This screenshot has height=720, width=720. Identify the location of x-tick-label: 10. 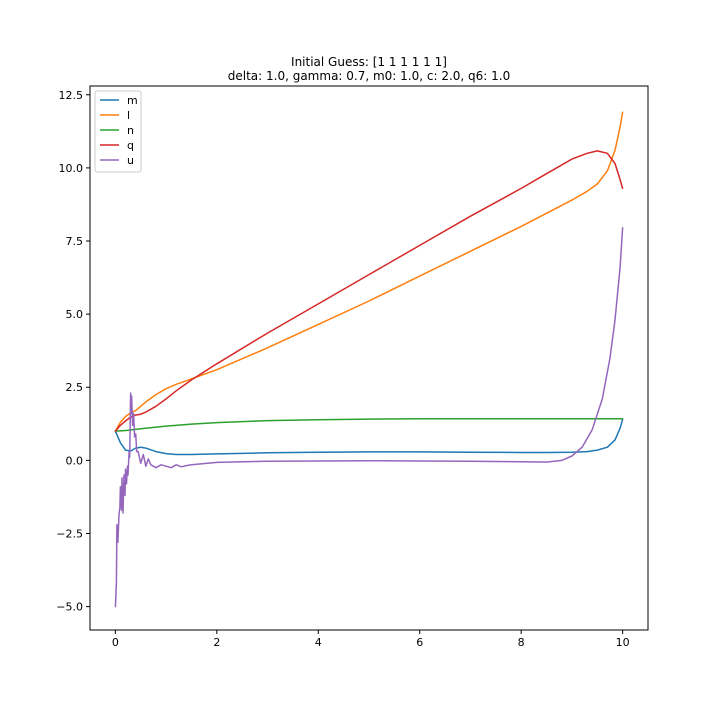
(623, 642).